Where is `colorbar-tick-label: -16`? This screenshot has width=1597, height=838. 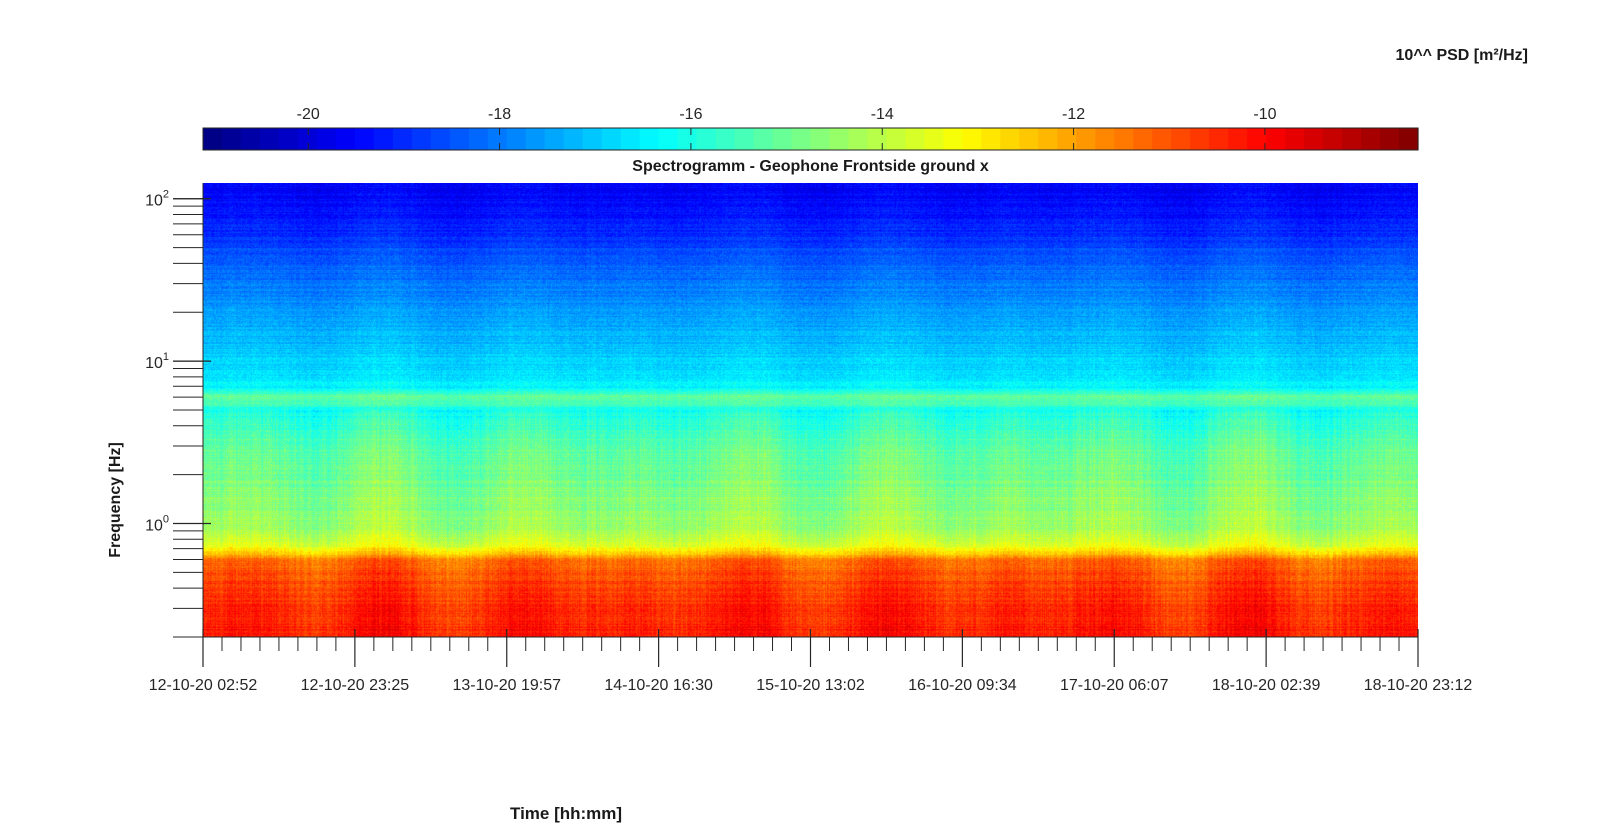
colorbar-tick-label: -16 is located at coordinates (690, 114).